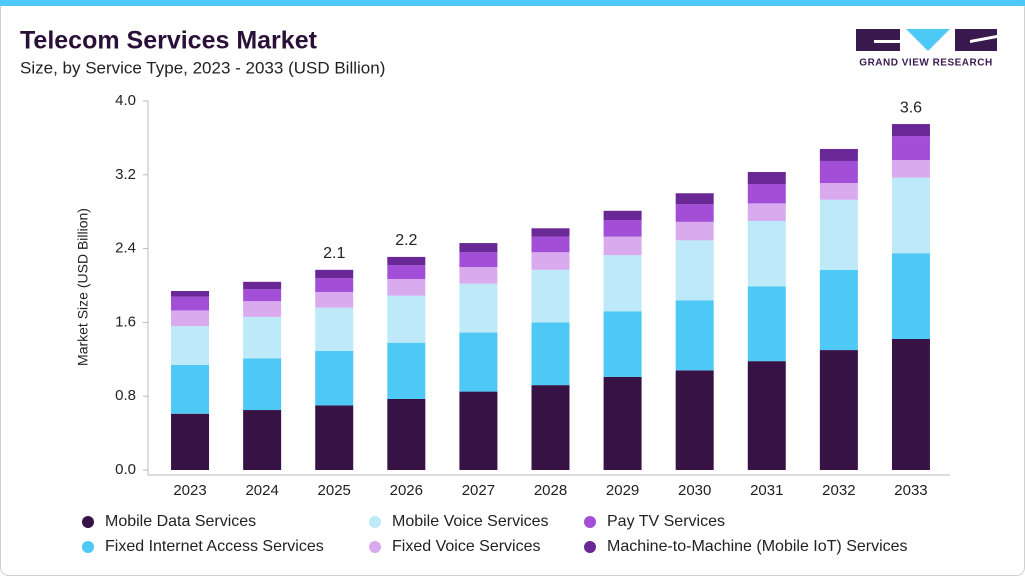 This screenshot has width=1025, height=576. Describe the element at coordinates (83, 287) in the screenshot. I see `y-axis-title: Market Size (USD Billion)` at that location.